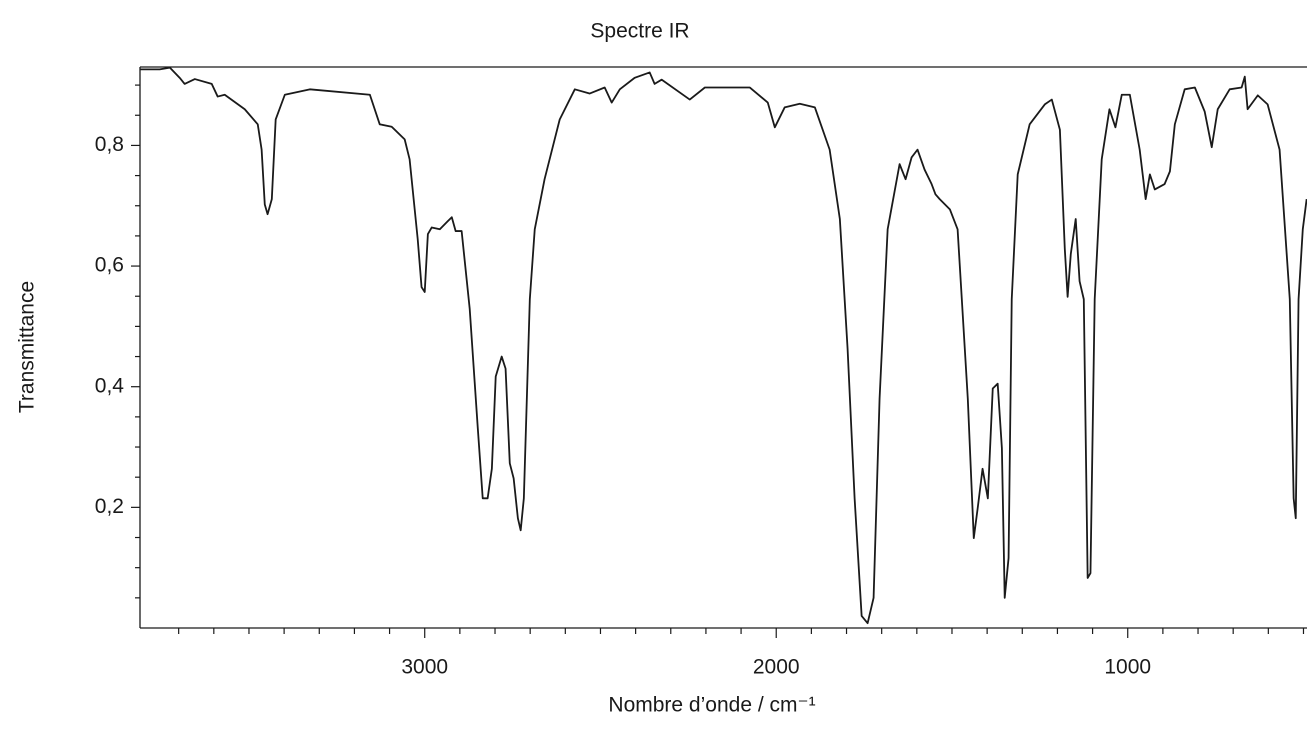 This screenshot has height=729, width=1307. Describe the element at coordinates (639, 31) in the screenshot. I see `chart-title: Spectre IR` at that location.